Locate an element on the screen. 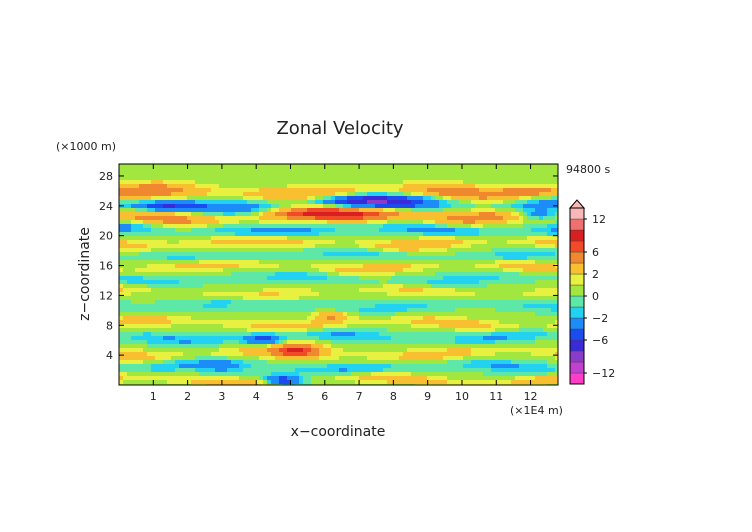 The width and height of the screenshot is (752, 532). y-axis-label: z−coordinate is located at coordinates (85, 274).